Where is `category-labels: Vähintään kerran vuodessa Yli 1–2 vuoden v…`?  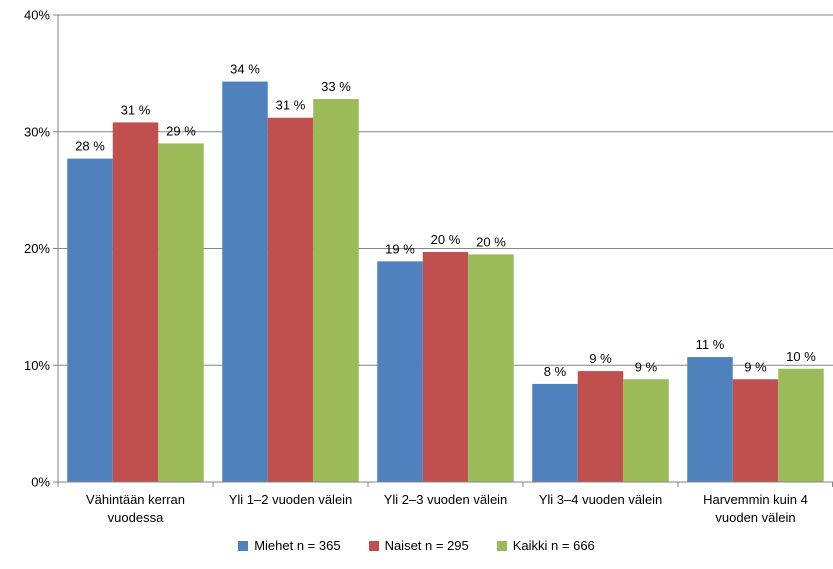
category-labels: Vähintään kerran vuodessa Yli 1–2 vuoden v… is located at coordinates (447, 508).